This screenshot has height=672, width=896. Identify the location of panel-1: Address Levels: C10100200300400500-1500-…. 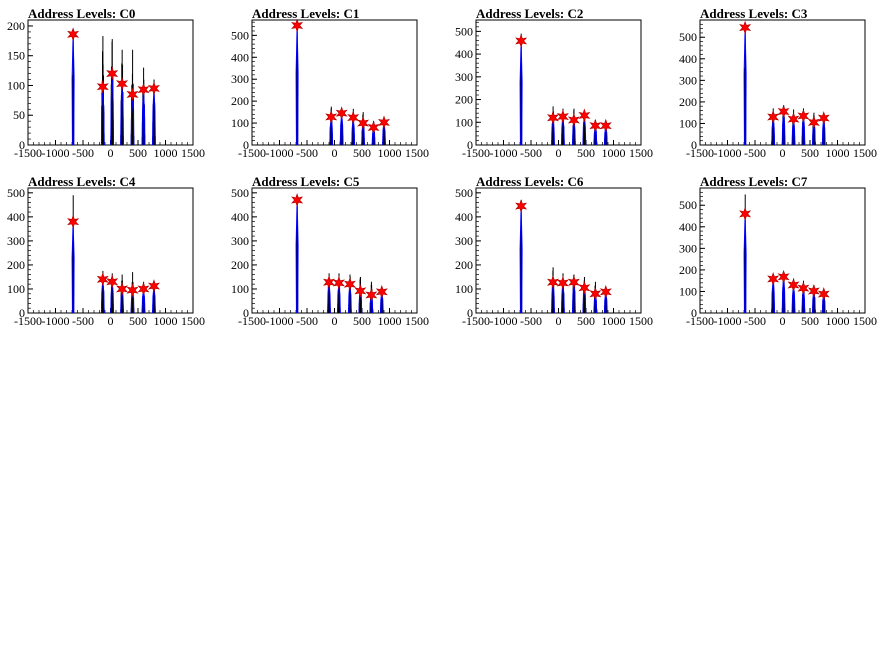
(330, 83).